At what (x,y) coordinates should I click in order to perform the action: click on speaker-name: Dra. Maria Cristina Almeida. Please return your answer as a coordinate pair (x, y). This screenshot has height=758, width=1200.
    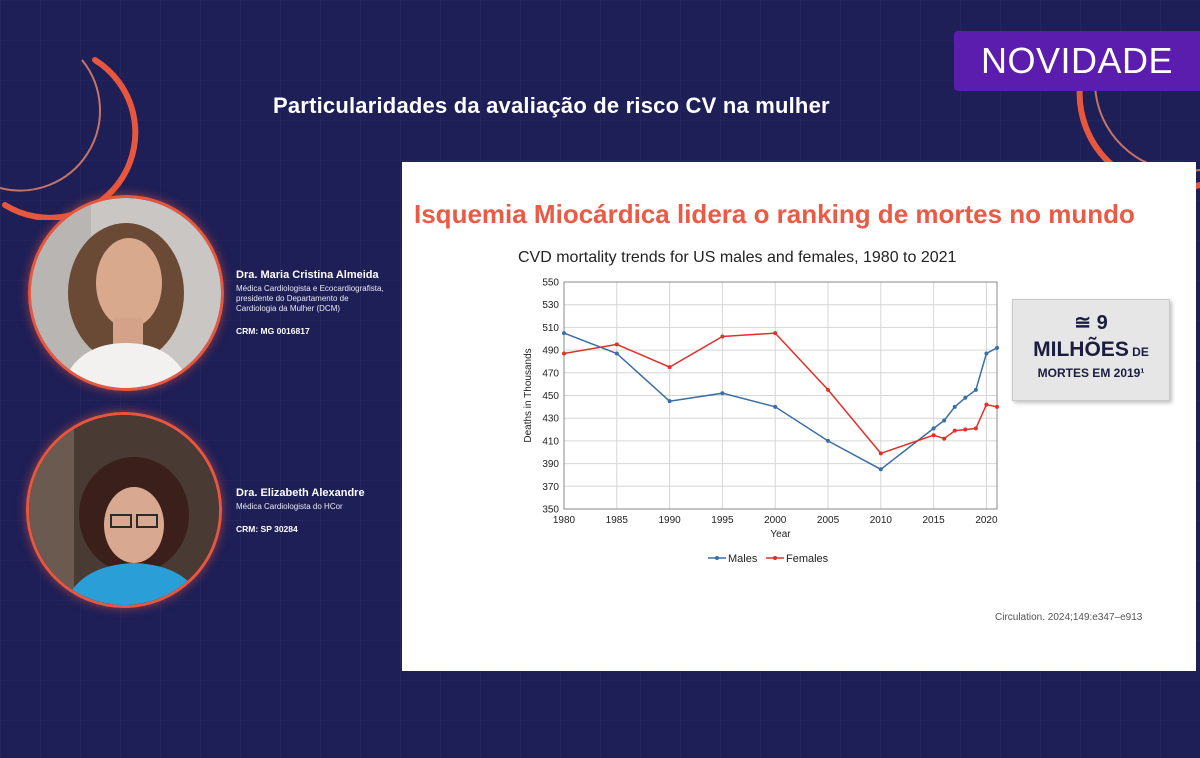
    Looking at the image, I should click on (307, 275).